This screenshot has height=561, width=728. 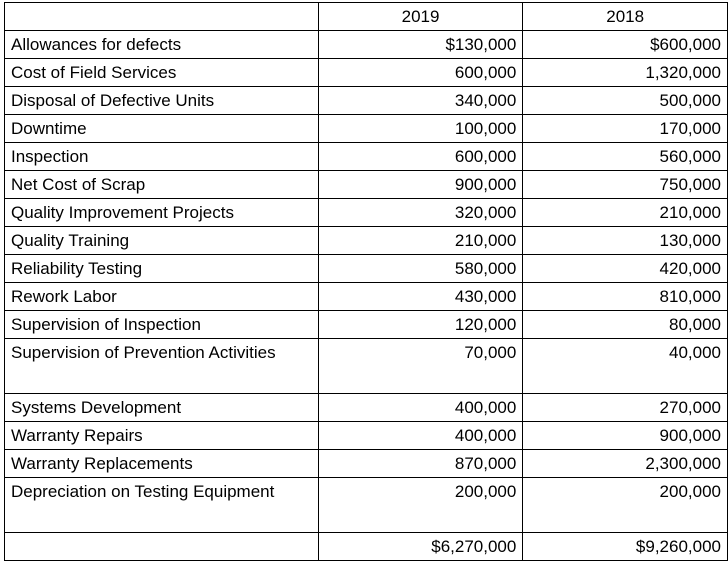 I want to click on cell-2019: 210,000, so click(x=420, y=240).